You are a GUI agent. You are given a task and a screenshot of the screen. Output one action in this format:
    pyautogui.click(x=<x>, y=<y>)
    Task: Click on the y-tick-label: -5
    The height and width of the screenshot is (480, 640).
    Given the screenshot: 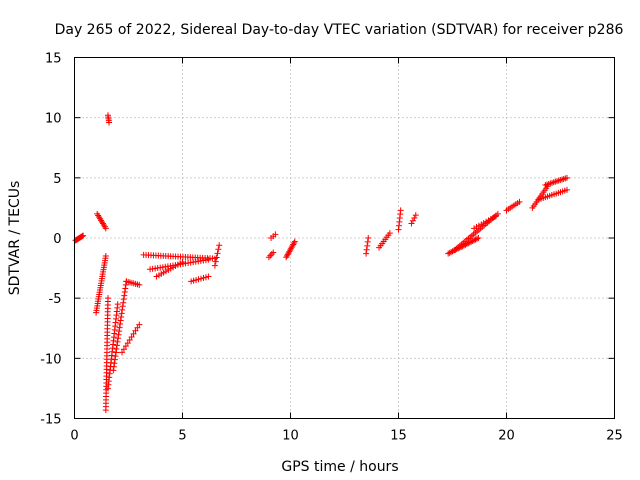 What is the action you would take?
    pyautogui.click(x=55, y=299)
    